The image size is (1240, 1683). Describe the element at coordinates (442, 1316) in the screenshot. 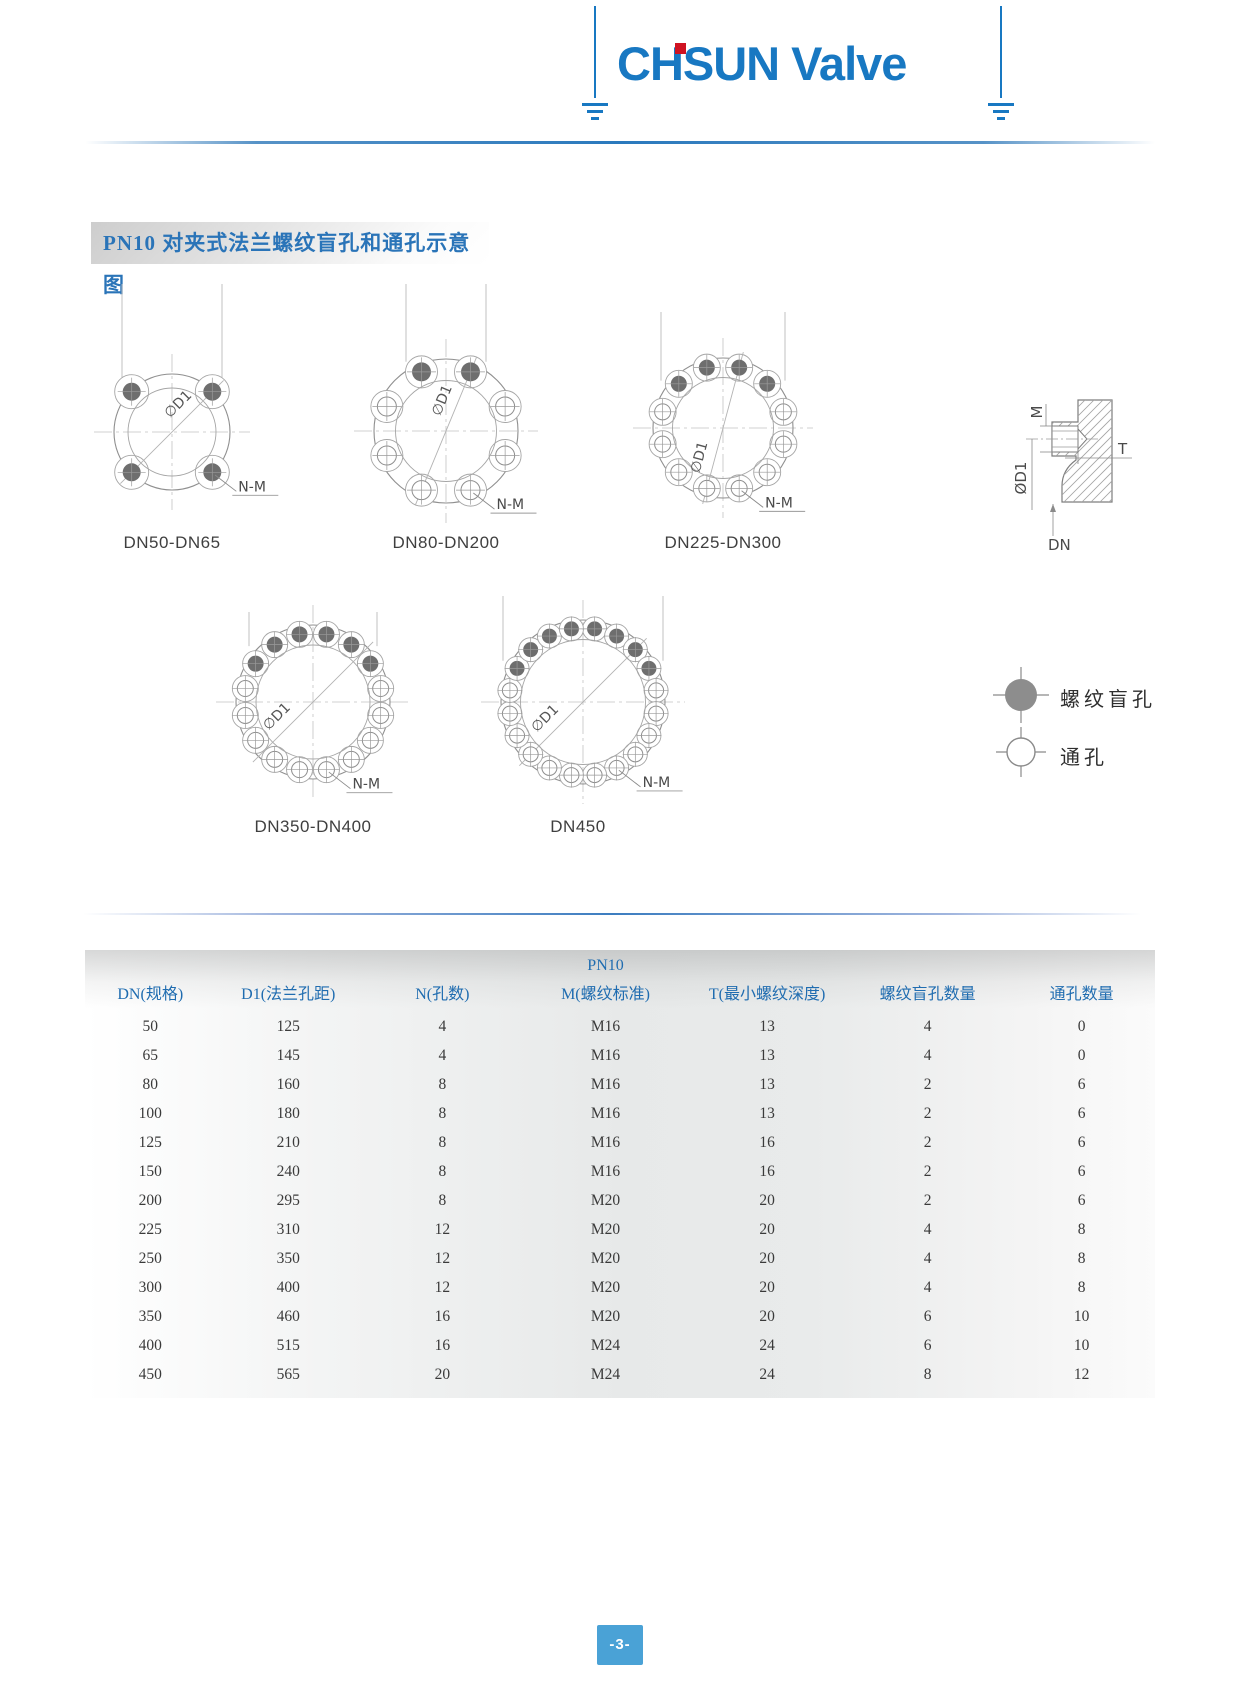

I see `table-cell: 16` at that location.